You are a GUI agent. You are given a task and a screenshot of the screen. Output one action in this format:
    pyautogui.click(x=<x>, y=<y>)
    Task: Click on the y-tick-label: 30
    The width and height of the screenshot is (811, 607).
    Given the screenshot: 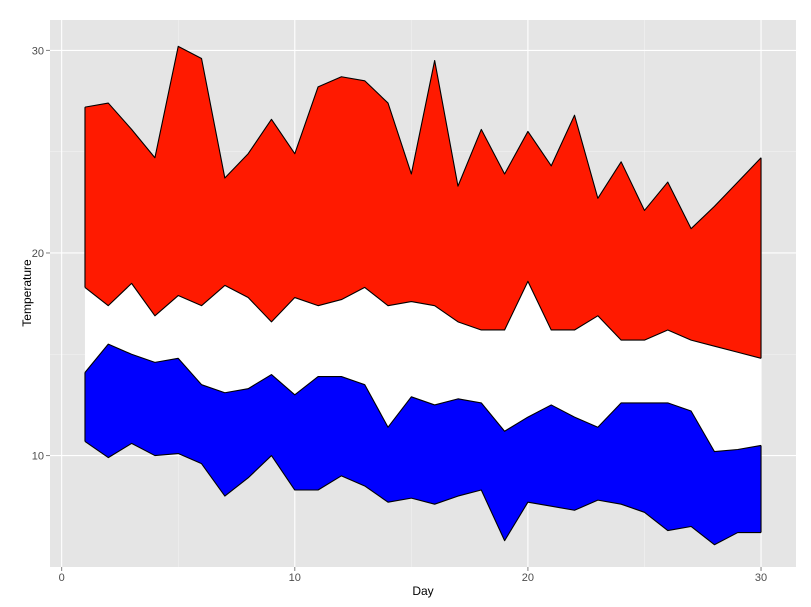 What is the action you would take?
    pyautogui.click(x=38, y=51)
    